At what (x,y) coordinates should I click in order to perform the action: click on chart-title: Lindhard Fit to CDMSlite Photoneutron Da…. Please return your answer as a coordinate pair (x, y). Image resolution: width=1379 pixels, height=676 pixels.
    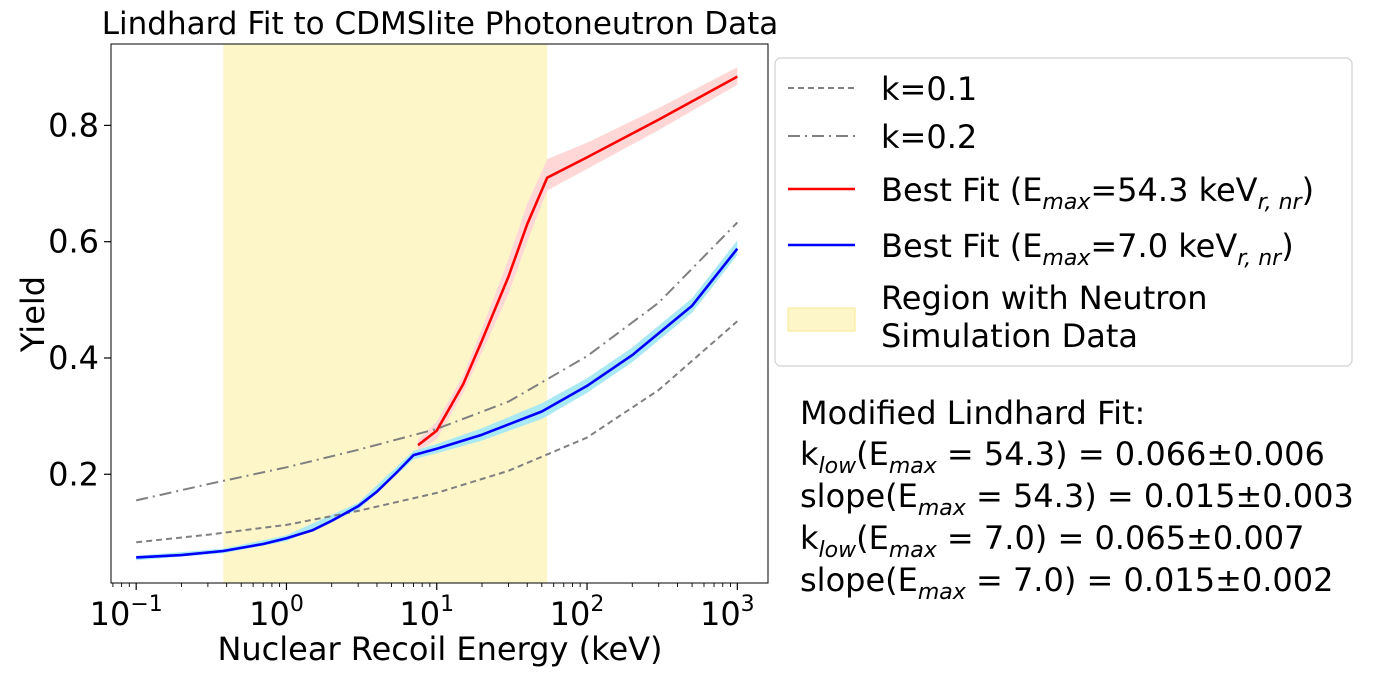
    Looking at the image, I should click on (440, 24).